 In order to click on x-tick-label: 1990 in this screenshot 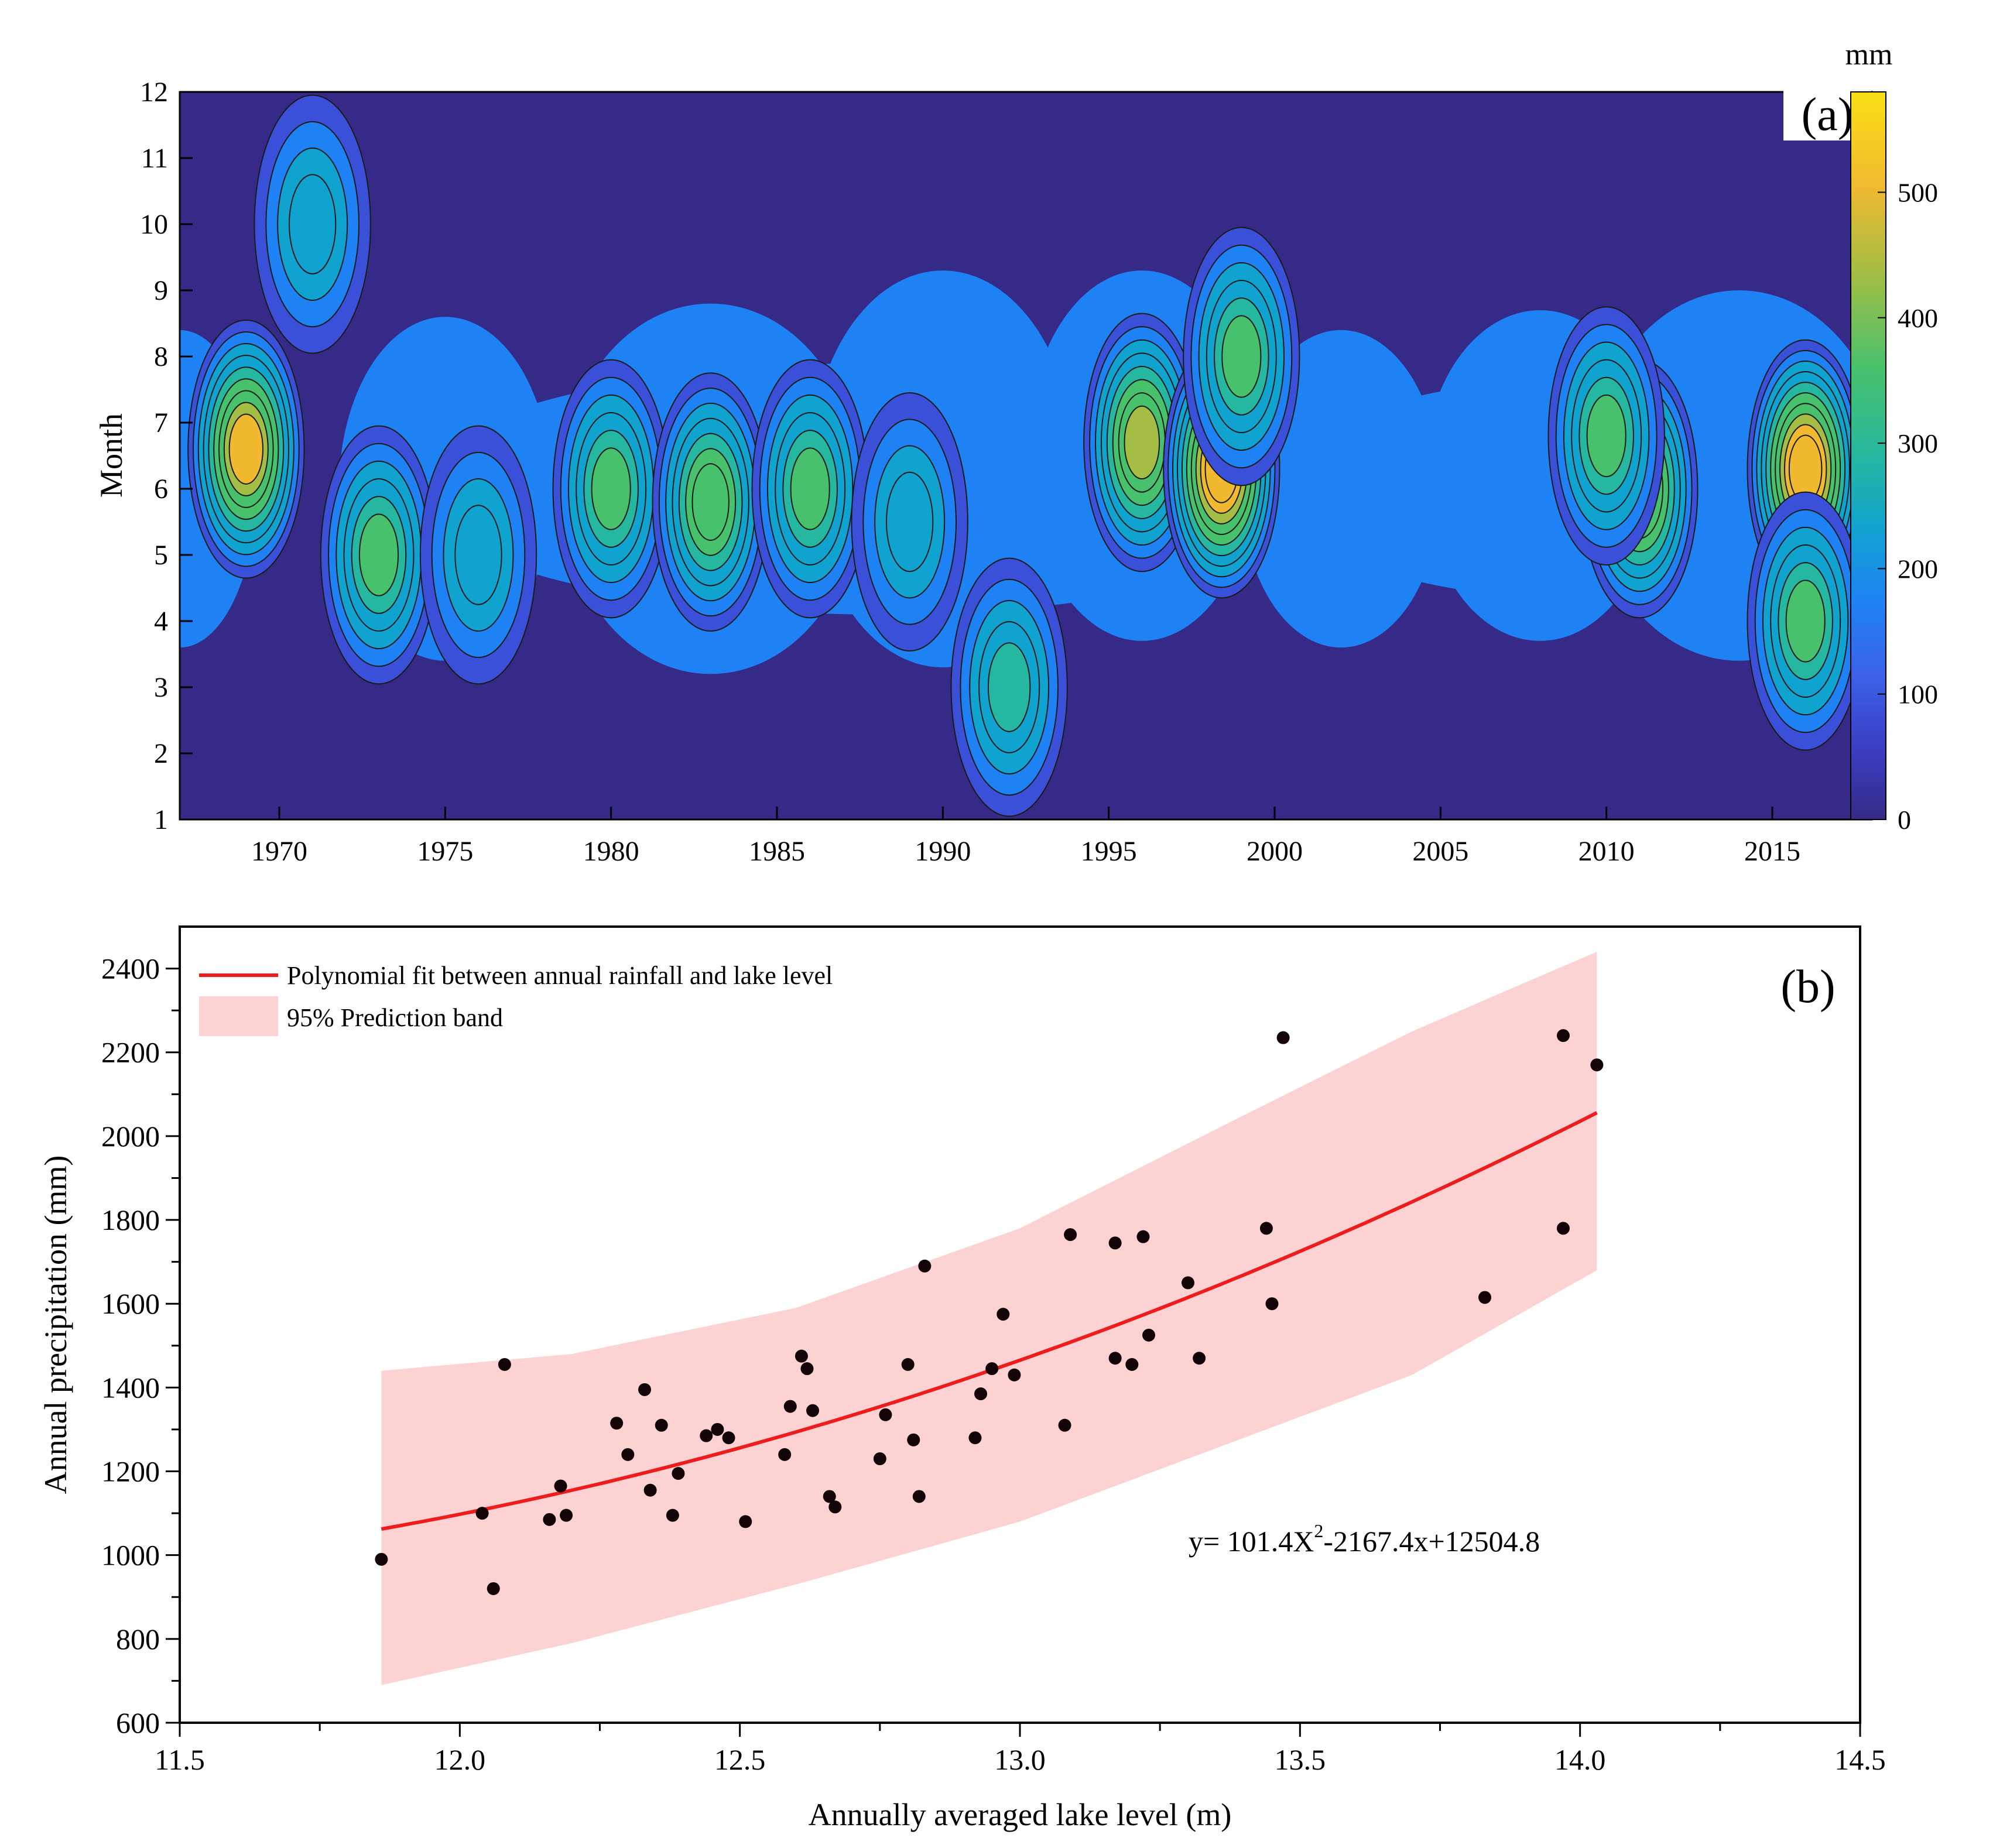, I will do `click(943, 851)`.